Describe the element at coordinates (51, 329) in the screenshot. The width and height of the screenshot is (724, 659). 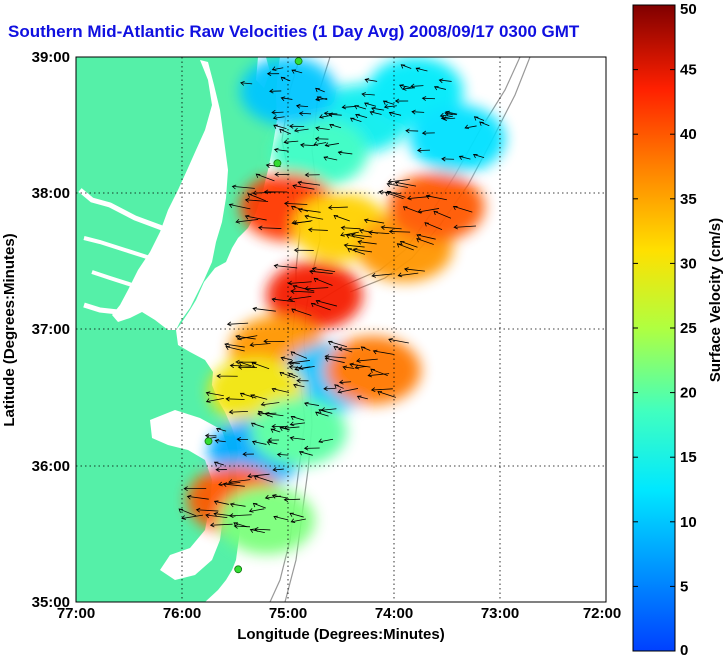
I see `y-tick-label: 37:00` at that location.